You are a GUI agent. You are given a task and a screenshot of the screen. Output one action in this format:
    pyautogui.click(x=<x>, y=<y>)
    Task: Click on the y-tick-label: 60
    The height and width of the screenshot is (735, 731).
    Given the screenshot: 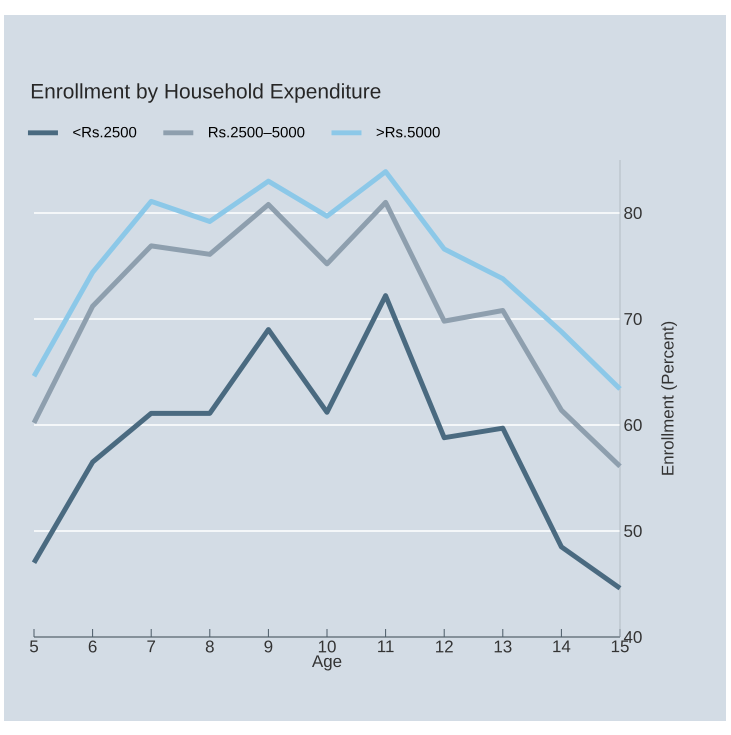 What is the action you would take?
    pyautogui.click(x=633, y=424)
    